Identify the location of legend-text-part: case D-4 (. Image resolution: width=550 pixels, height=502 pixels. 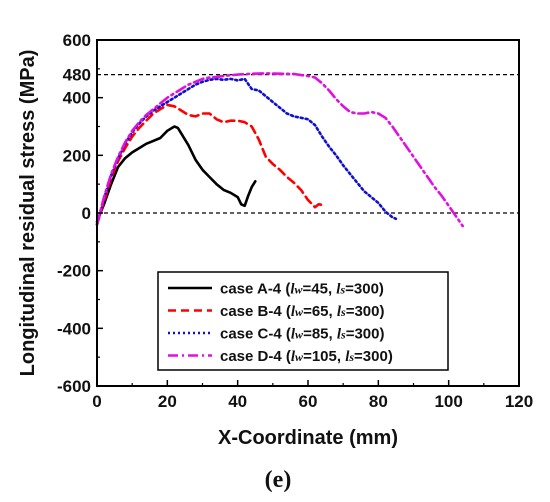
(255, 356).